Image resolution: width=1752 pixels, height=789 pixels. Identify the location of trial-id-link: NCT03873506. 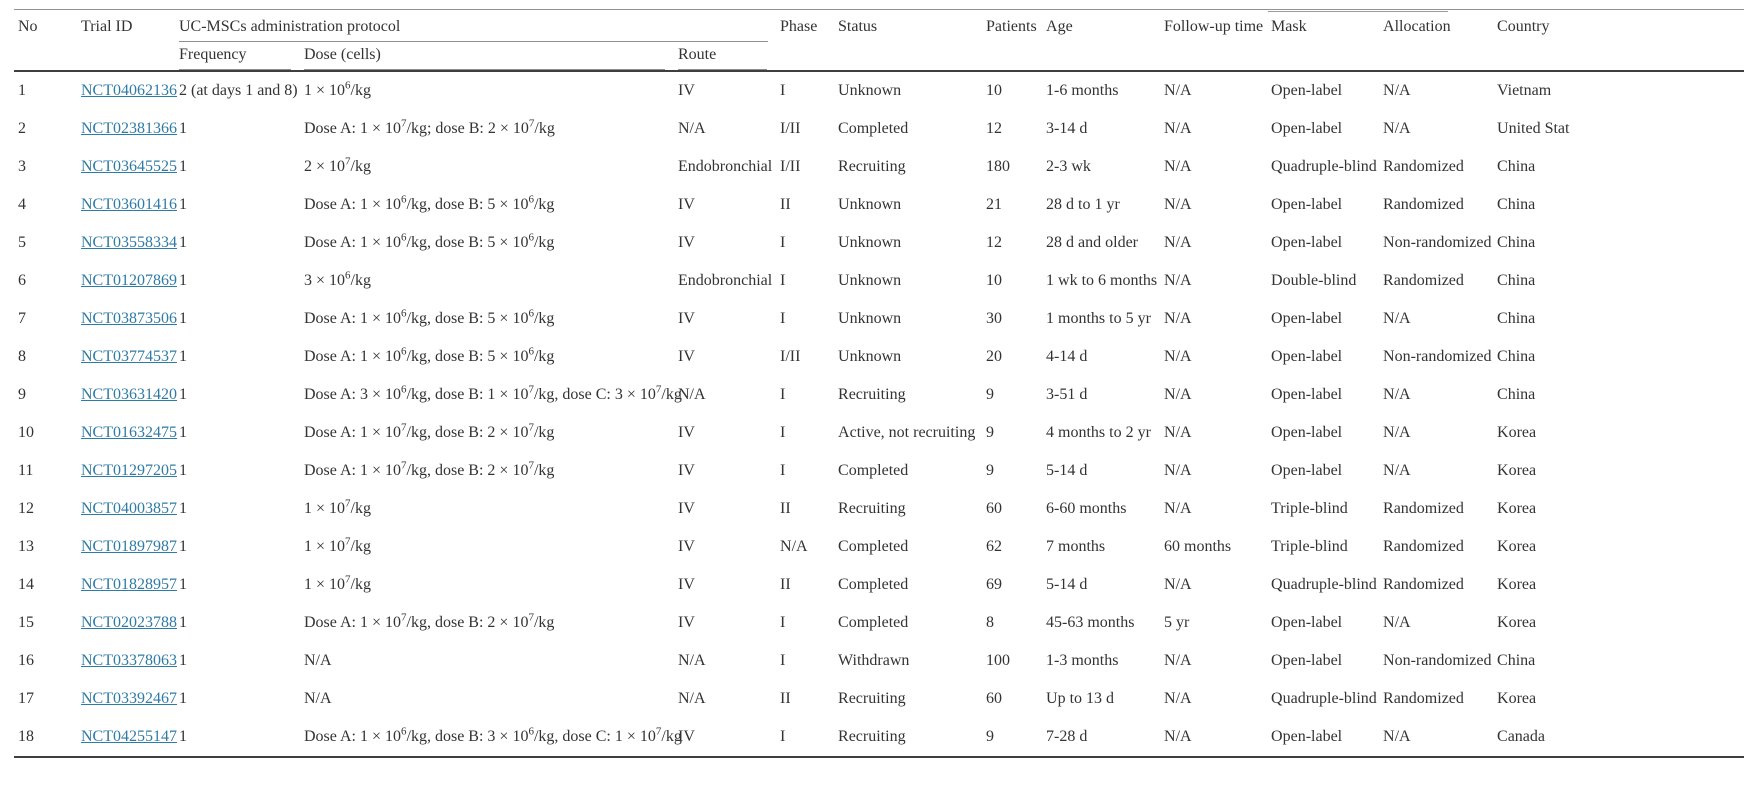
(129, 318).